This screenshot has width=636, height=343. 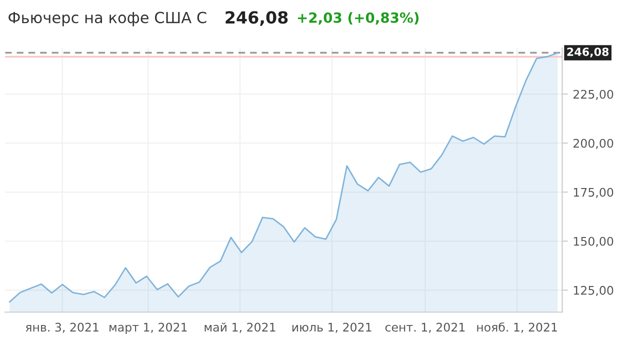 I want to click on y-tick-label: 200,00, so click(x=594, y=143).